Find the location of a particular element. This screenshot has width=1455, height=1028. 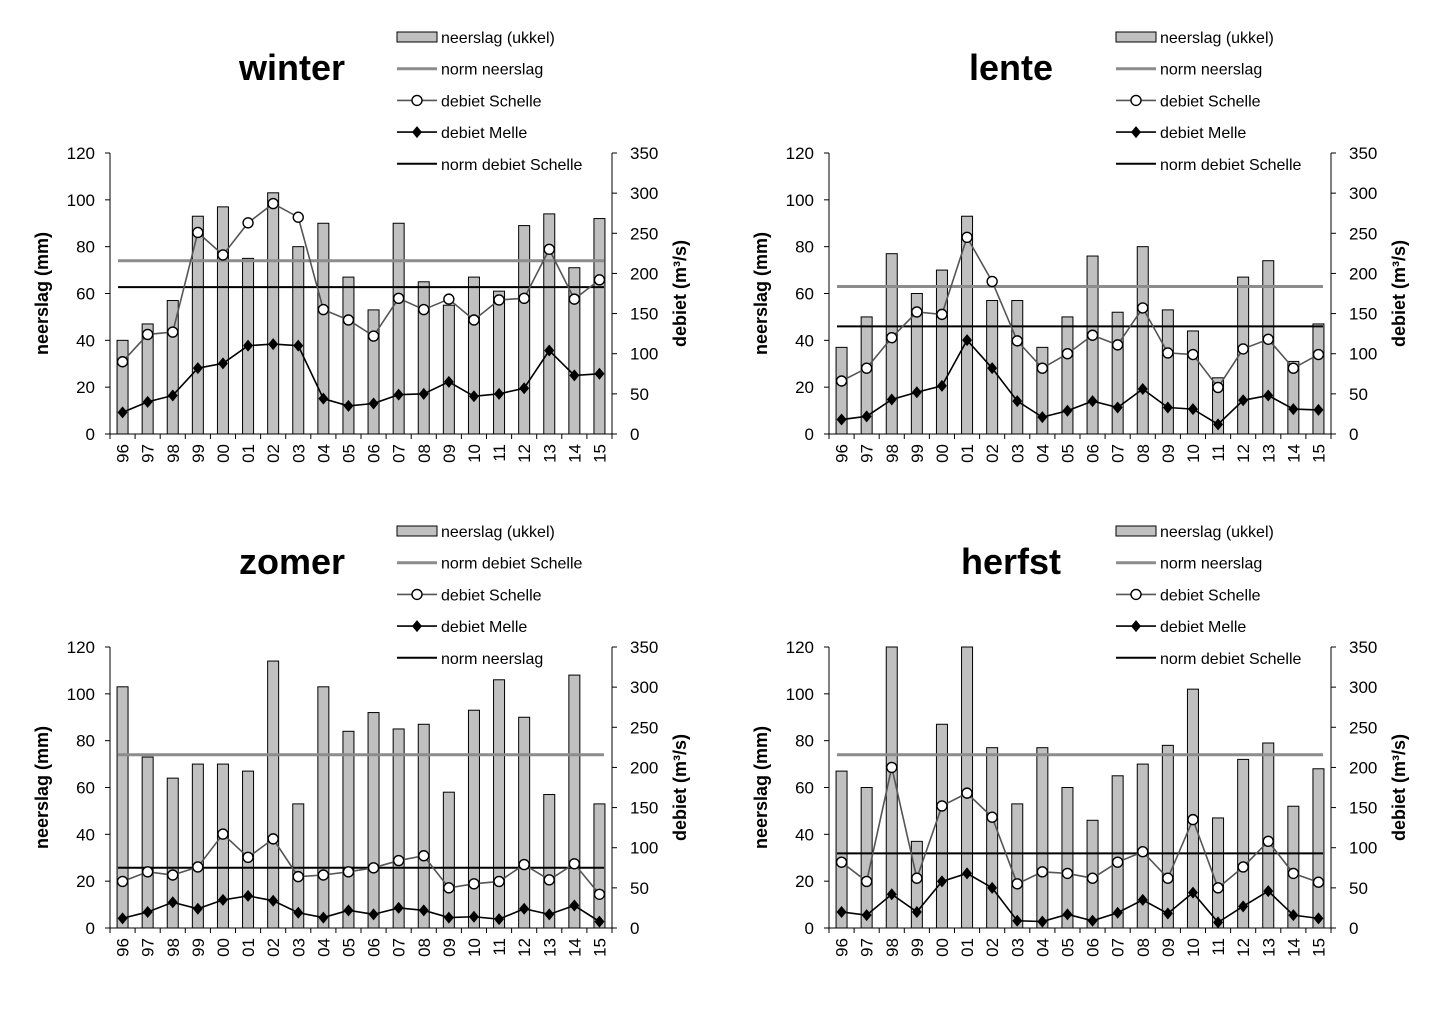

x-tick-label: 07 is located at coordinates (399, 947).